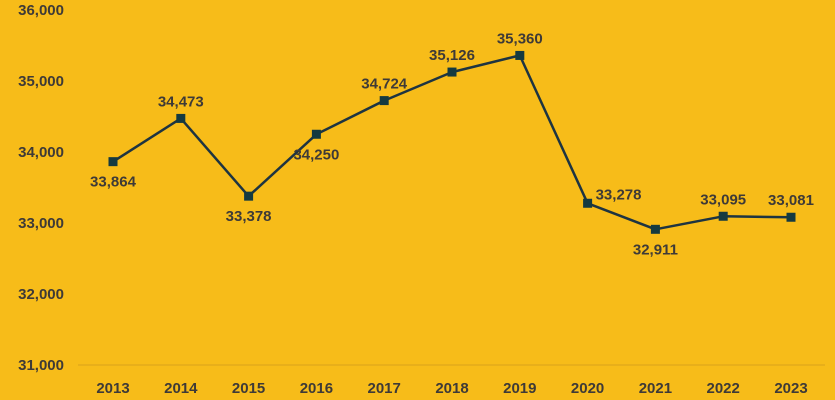  I want to click on data-label: 33,864, so click(113, 182).